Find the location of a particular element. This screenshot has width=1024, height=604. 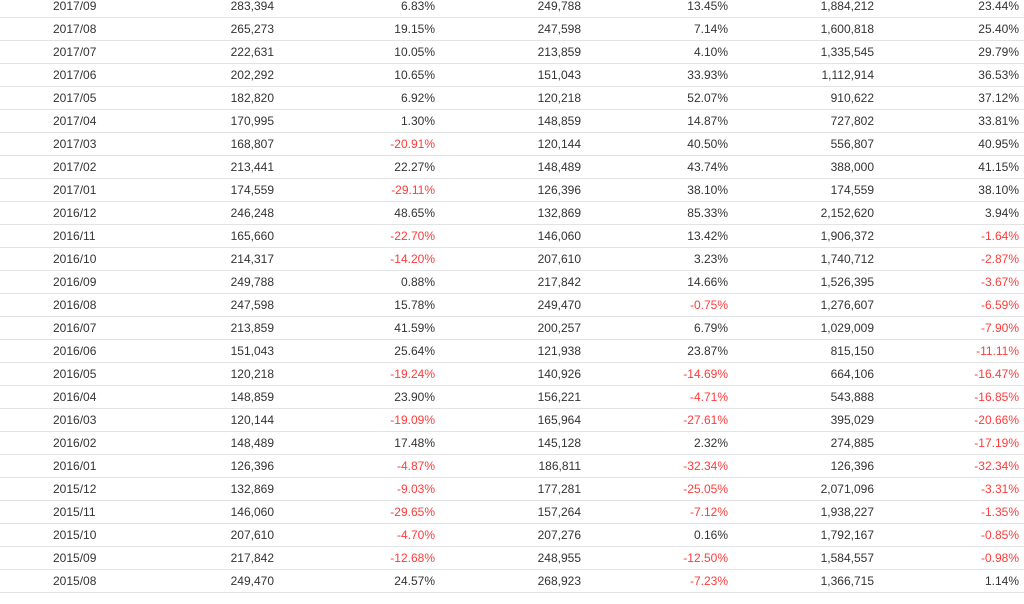

prior-value-cell: 248,955 is located at coordinates (510, 558).